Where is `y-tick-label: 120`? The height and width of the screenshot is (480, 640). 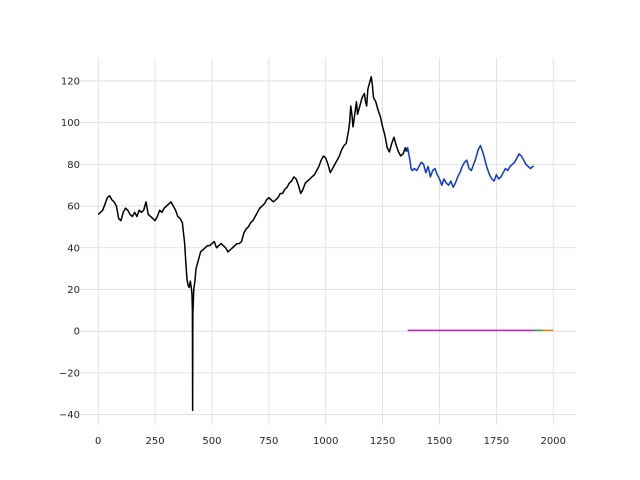
y-tick-label: 120 is located at coordinates (70, 81).